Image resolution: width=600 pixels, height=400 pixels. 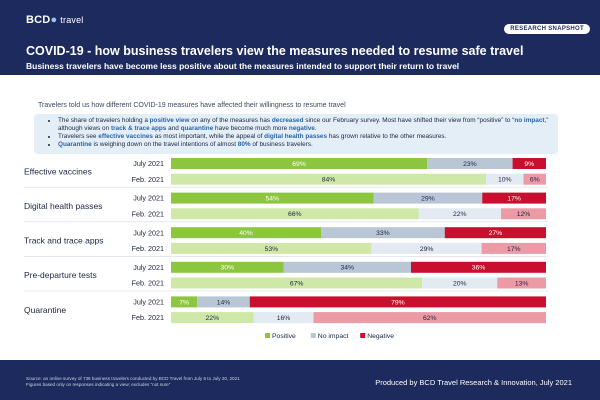 I want to click on data-label: 12%, so click(x=524, y=214).